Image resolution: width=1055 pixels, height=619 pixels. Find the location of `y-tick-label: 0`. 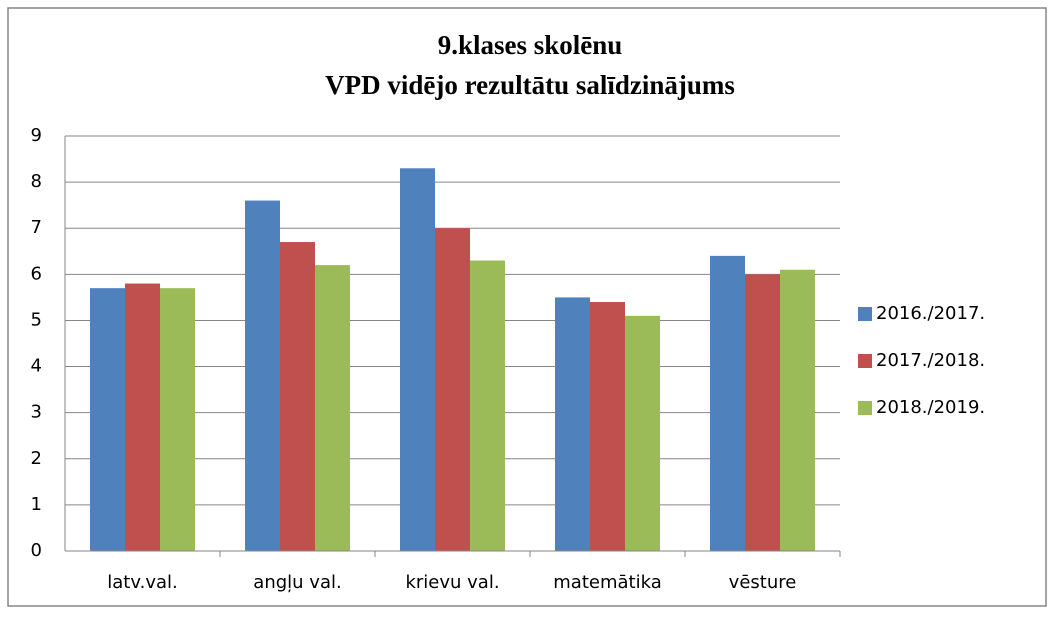

y-tick-label: 0 is located at coordinates (36, 550).